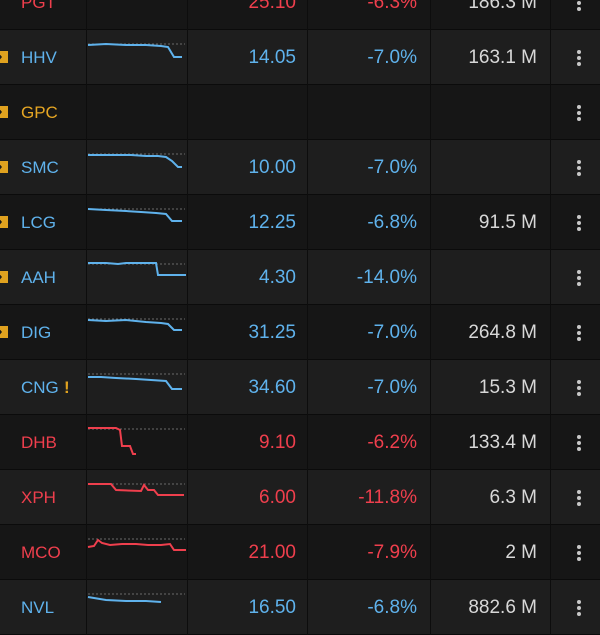 The width and height of the screenshot is (600, 635). What do you see at coordinates (272, 332) in the screenshot?
I see `price-value: 31.25` at bounding box center [272, 332].